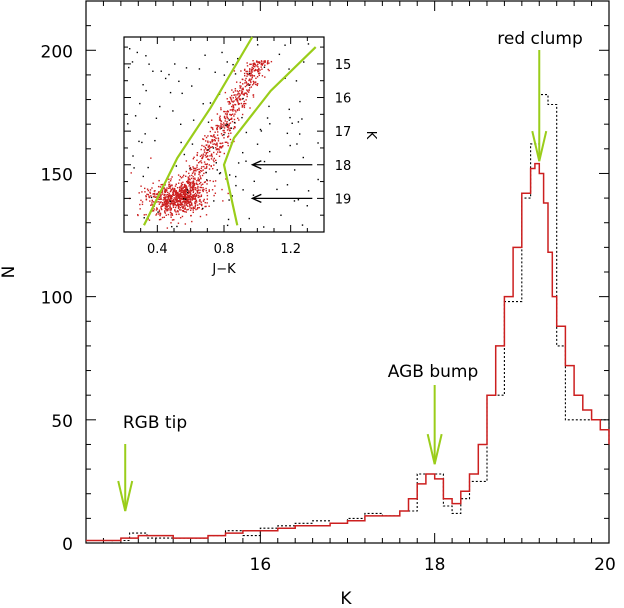  Describe the element at coordinates (125, 478) in the screenshot. I see `annotation-arrow` at that location.